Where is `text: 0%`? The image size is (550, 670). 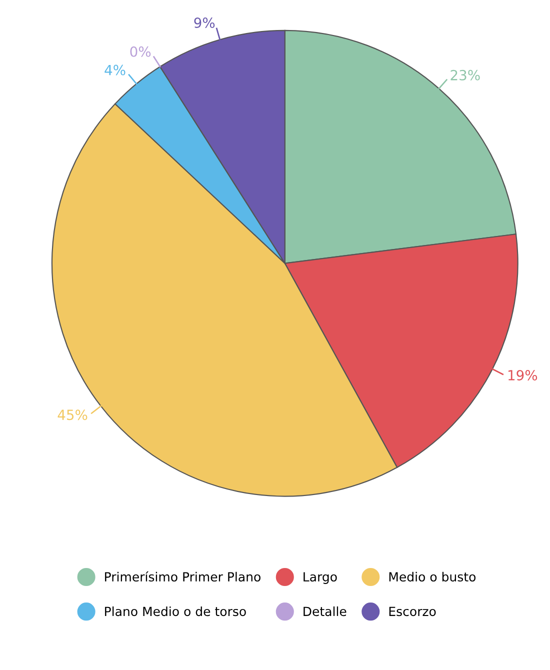
text: 0% is located at coordinates (140, 51).